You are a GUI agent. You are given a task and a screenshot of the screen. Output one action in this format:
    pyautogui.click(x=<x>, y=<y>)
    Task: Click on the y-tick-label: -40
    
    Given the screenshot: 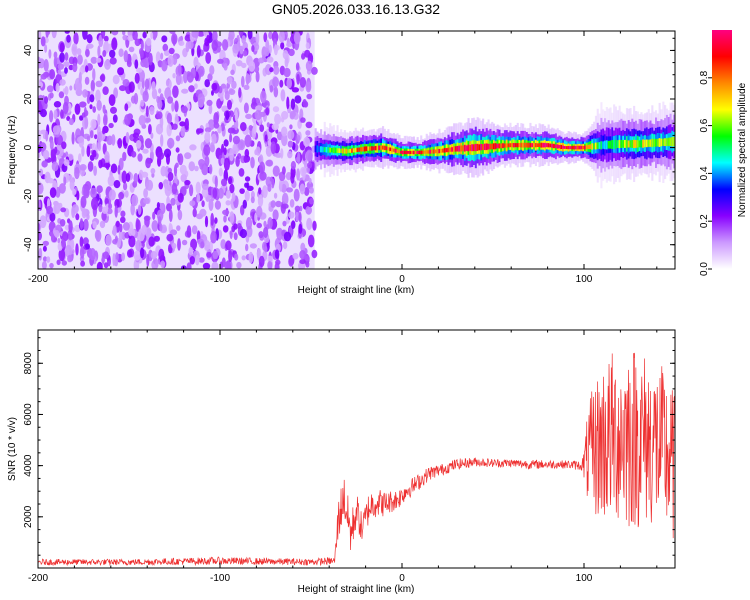 What is the action you would take?
    pyautogui.click(x=28, y=244)
    